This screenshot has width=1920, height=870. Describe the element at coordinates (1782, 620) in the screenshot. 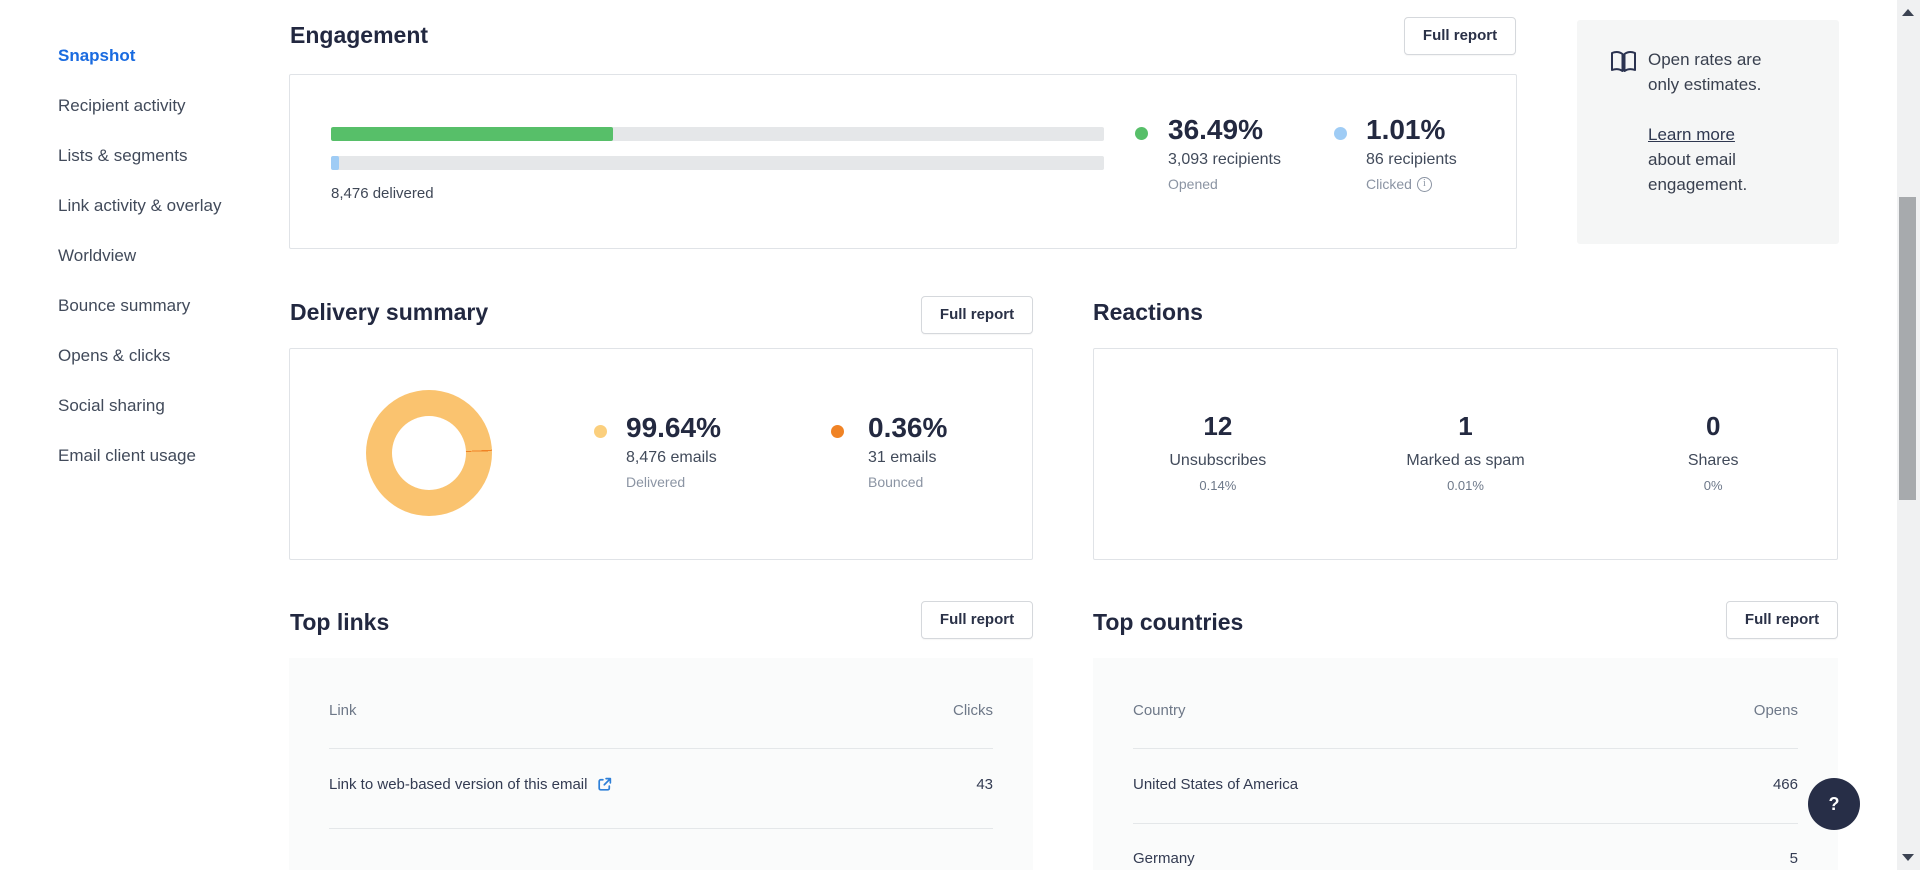

I see `top-countries-full-report-button: Full report` at that location.